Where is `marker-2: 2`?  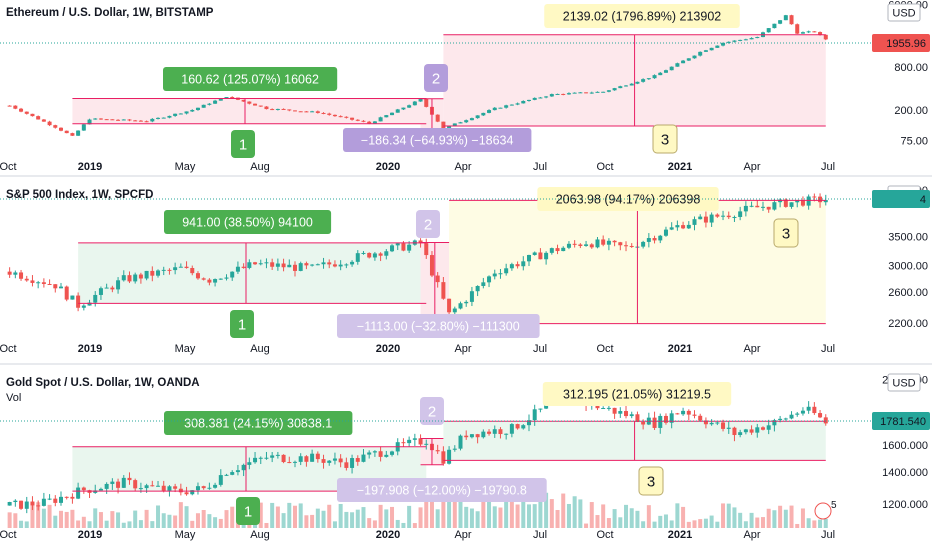
marker-2: 2 is located at coordinates (432, 412).